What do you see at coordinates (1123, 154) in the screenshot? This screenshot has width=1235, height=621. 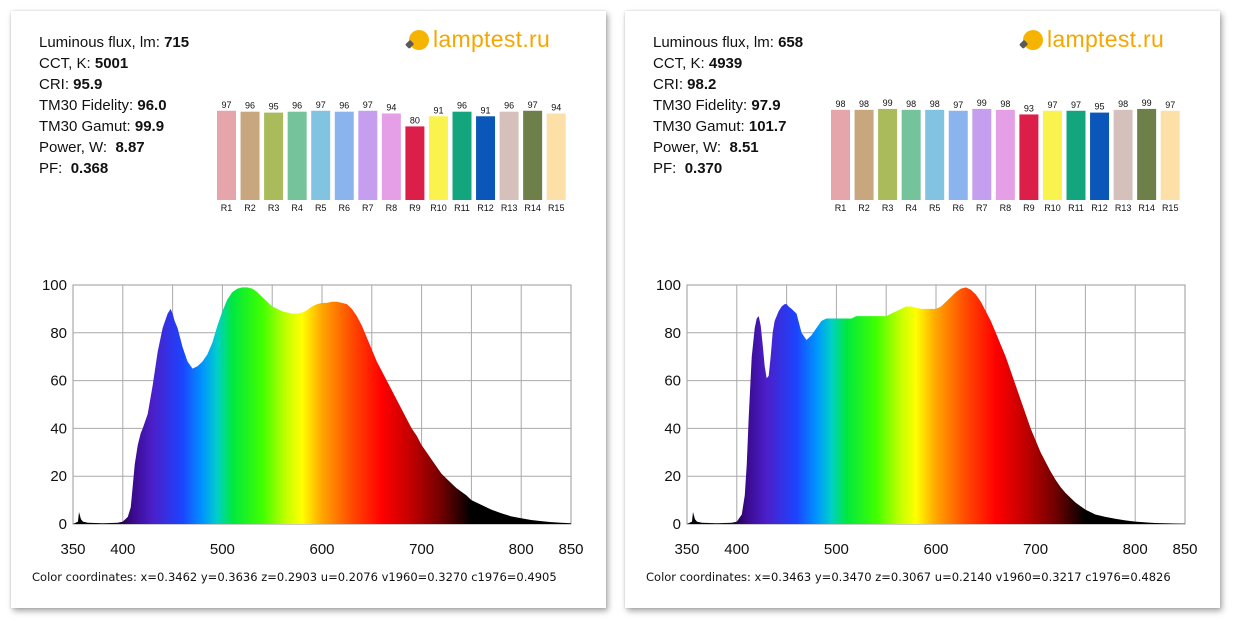 I see `r-bar-R13` at bounding box center [1123, 154].